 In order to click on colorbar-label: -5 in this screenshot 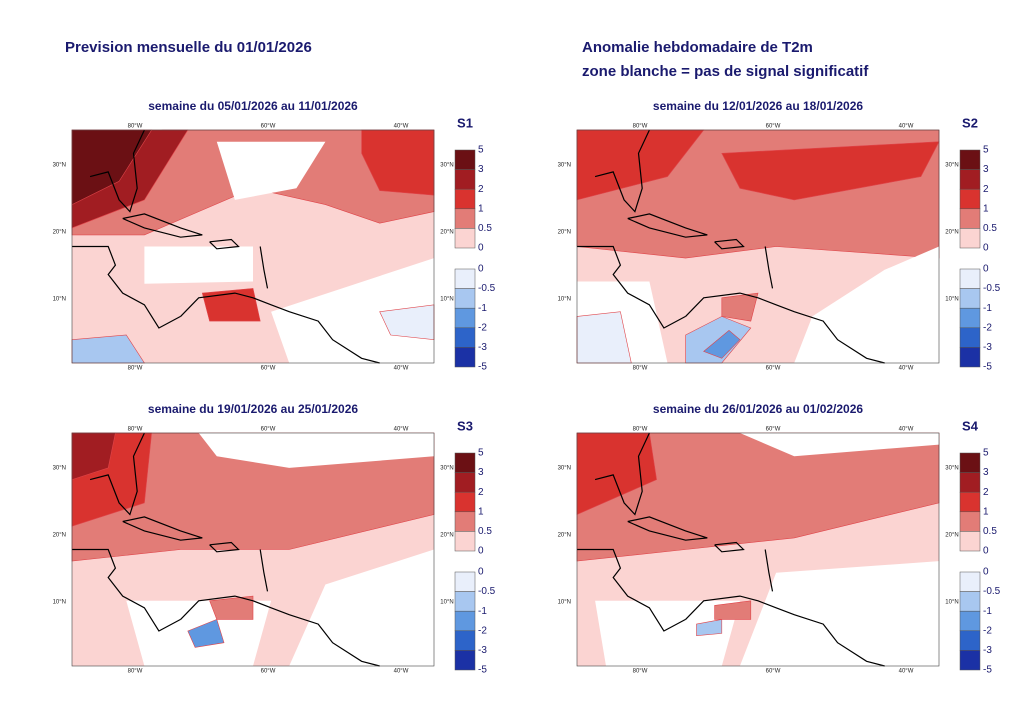, I will do `click(987, 670)`.